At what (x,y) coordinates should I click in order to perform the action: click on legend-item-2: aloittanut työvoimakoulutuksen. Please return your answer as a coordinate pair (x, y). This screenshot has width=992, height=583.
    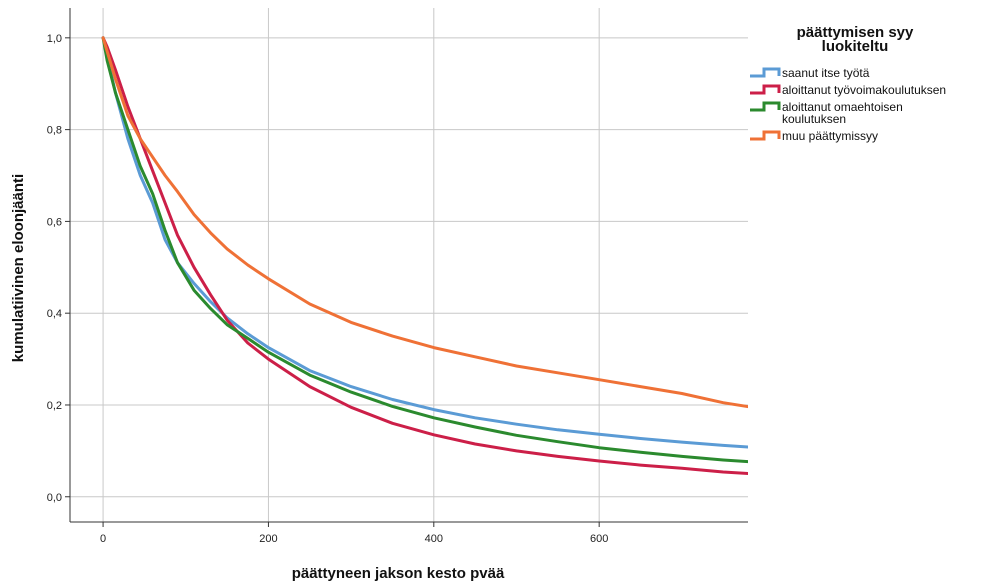
    Looking at the image, I should click on (848, 90).